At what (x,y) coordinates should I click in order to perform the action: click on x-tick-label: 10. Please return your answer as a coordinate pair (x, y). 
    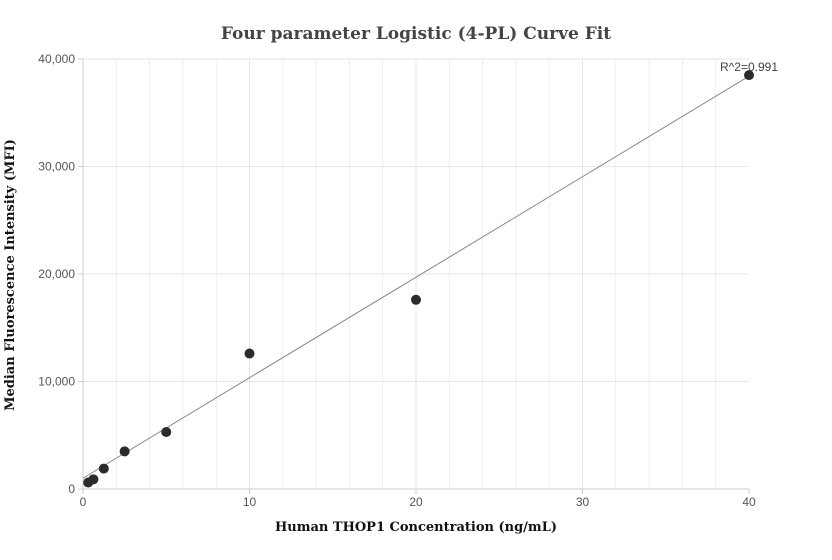
    Looking at the image, I should click on (250, 502).